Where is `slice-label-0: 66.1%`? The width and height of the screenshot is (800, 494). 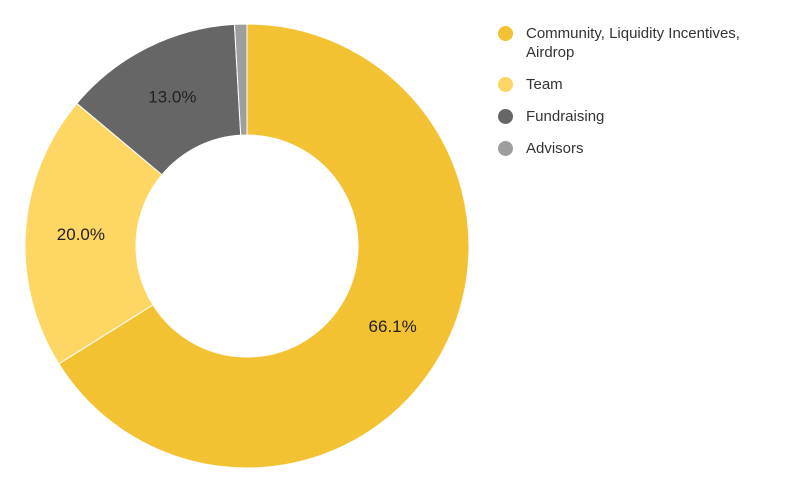 slice-label-0: 66.1% is located at coordinates (393, 326).